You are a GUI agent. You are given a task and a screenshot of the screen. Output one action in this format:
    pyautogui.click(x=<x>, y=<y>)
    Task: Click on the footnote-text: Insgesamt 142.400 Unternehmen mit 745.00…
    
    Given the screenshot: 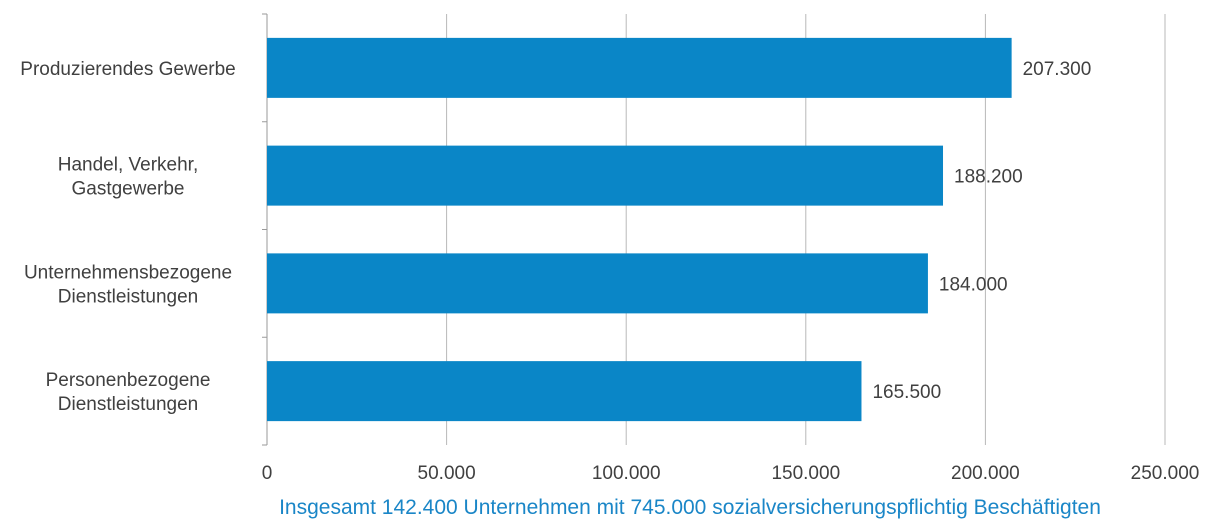 What is the action you would take?
    pyautogui.click(x=690, y=507)
    